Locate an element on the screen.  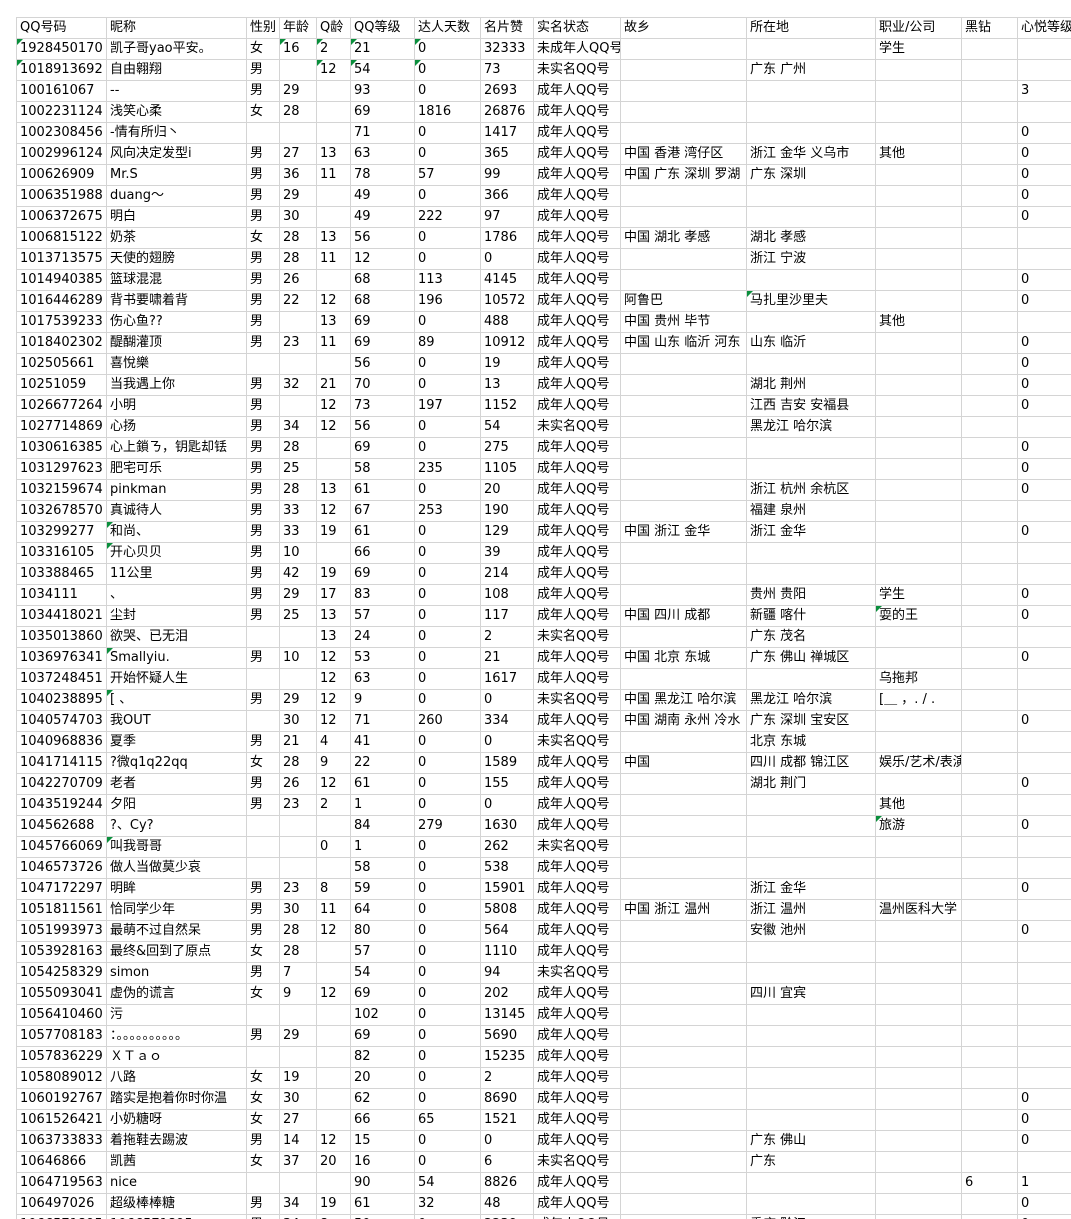
cell-job: 学生 is located at coordinates (918, 49).